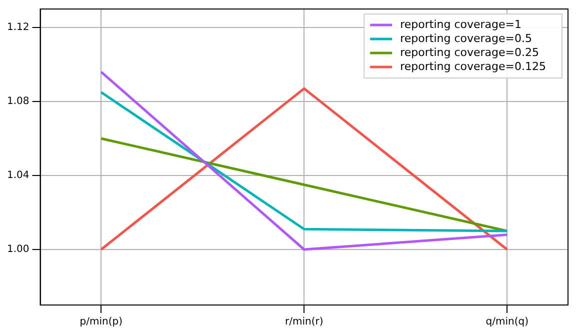 The width and height of the screenshot is (586, 335). What do you see at coordinates (466, 38) in the screenshot?
I see `legend-label: reporting coverage=0.5` at bounding box center [466, 38].